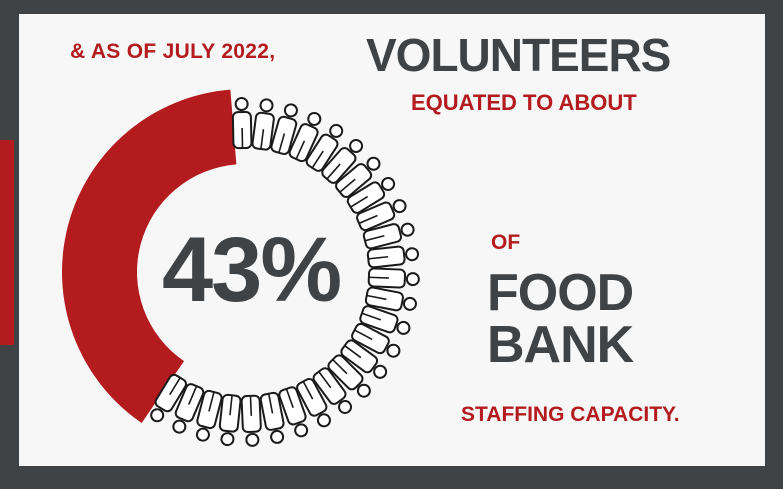 The image size is (783, 489). I want to click on headline-text: VOLUNTEERS, so click(518, 55).